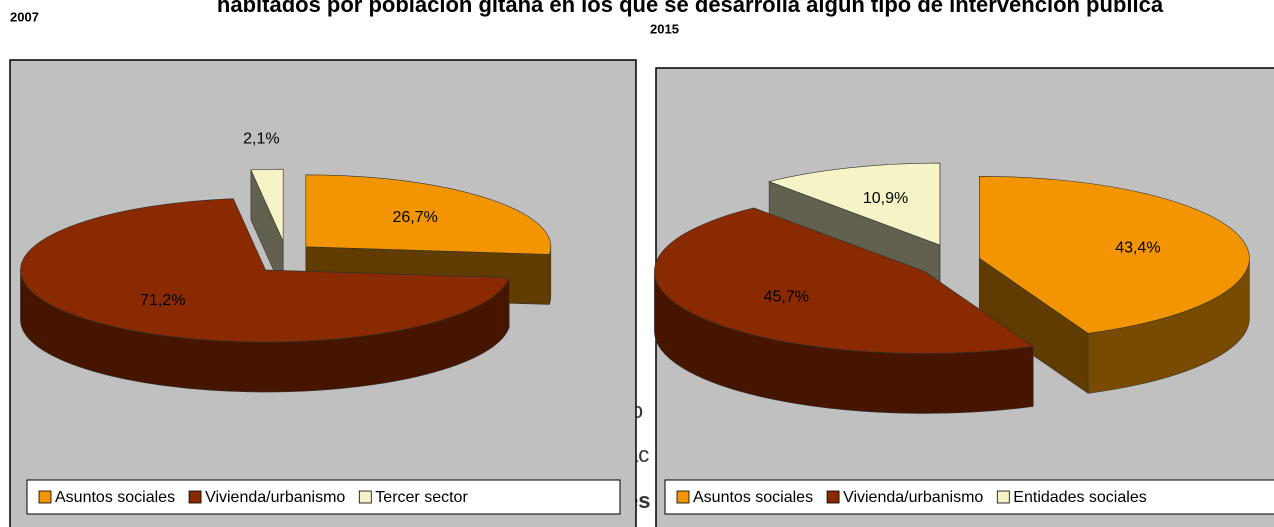  I want to click on slice-outer-wall, so click(550, 275).